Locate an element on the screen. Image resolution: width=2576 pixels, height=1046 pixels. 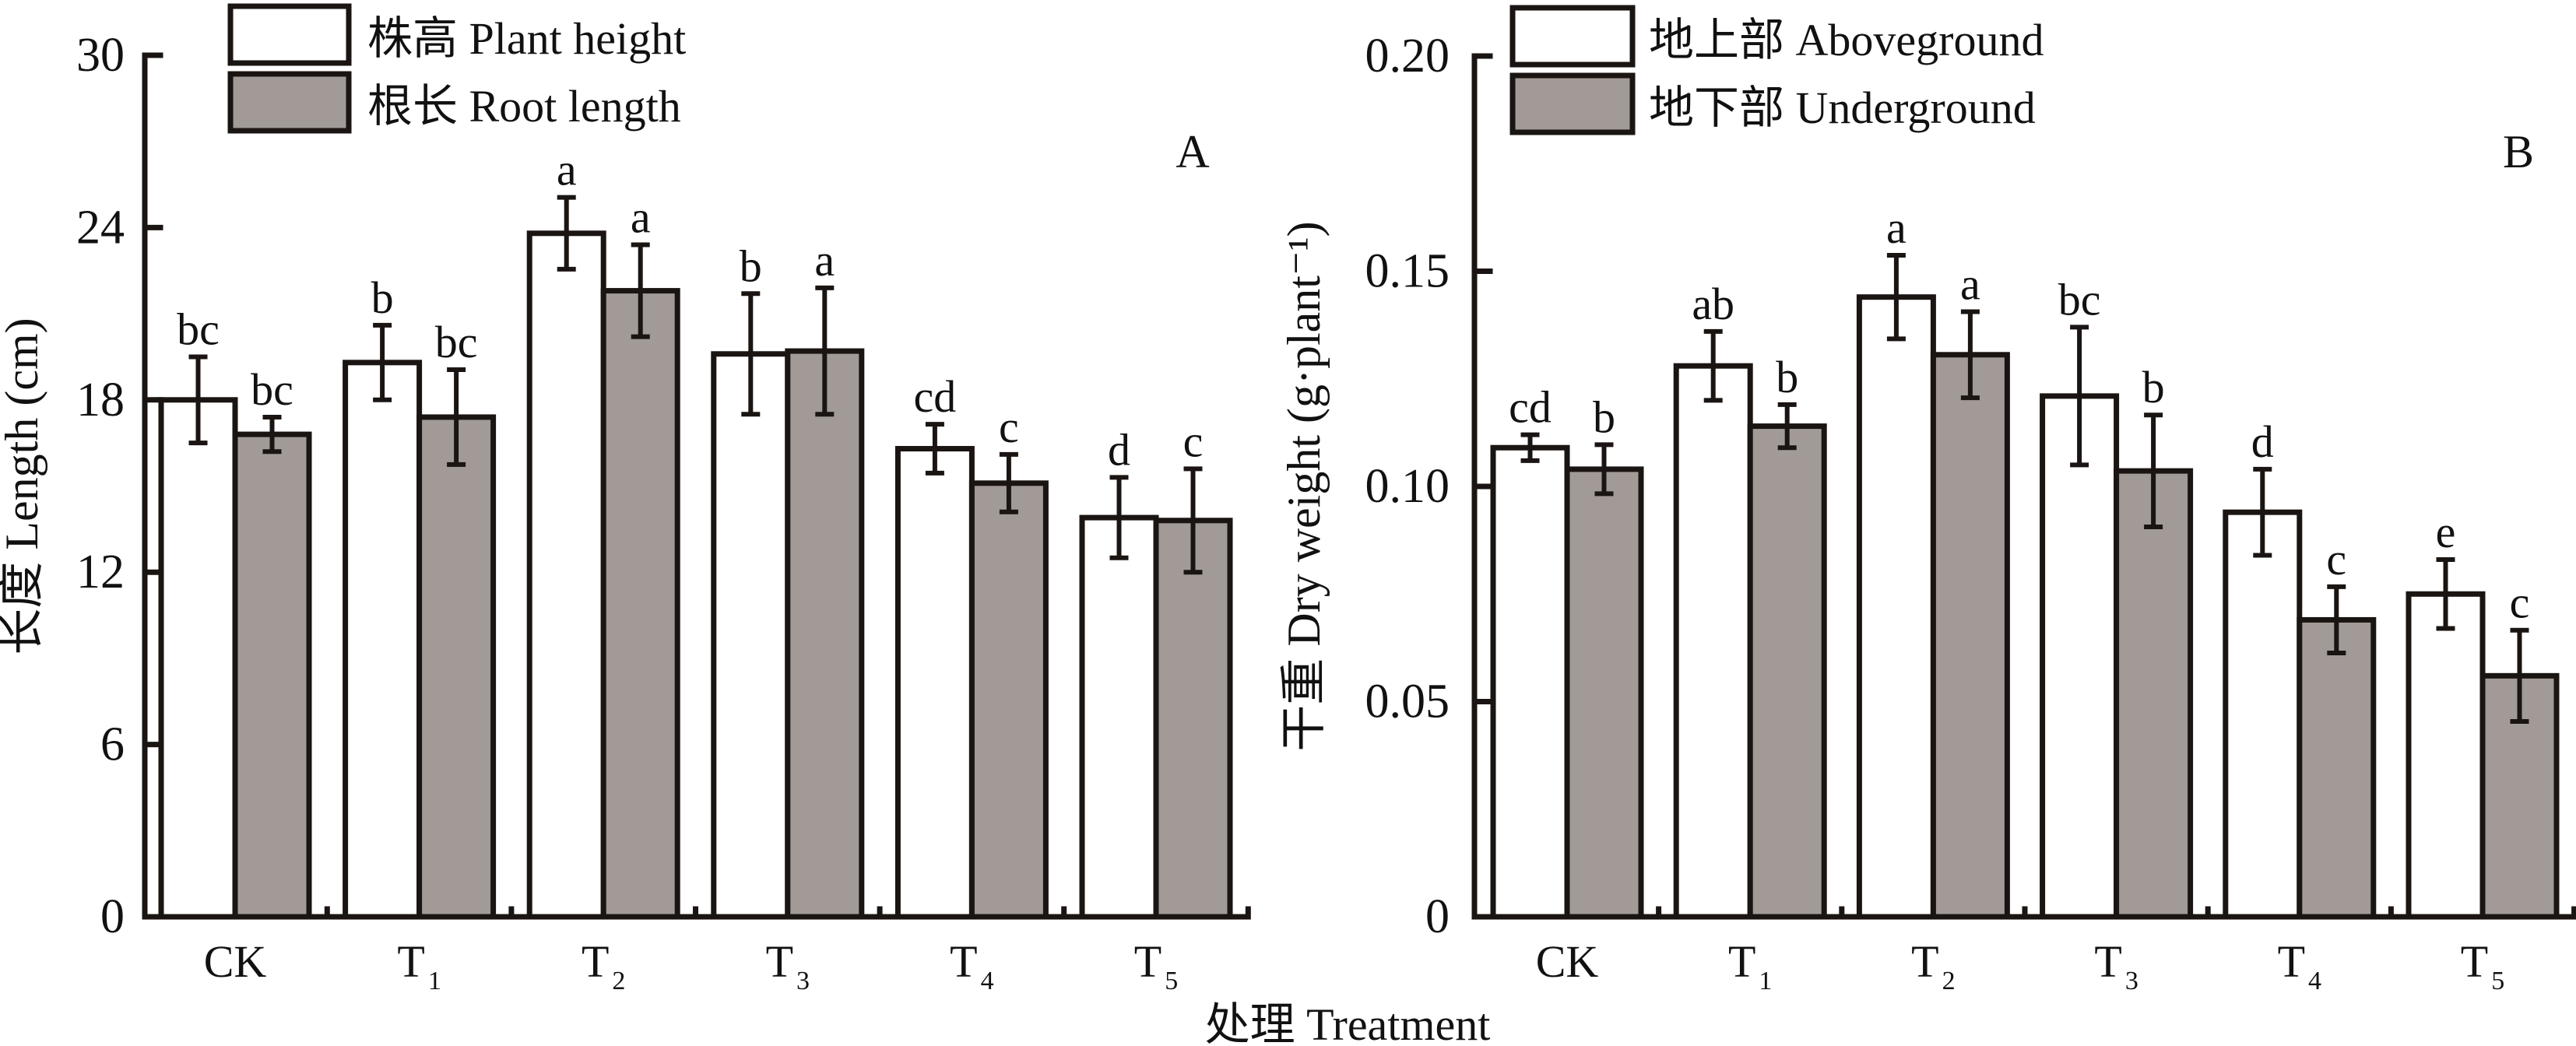
panel-label: A is located at coordinates (1193, 151).